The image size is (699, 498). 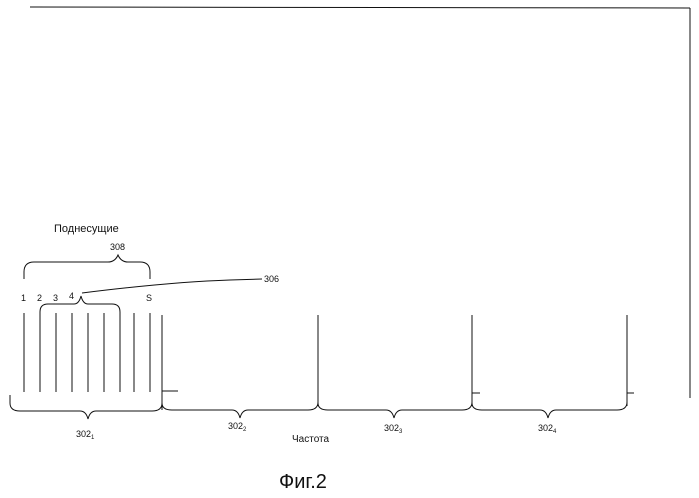 I want to click on figure-caption: Фиг.2, so click(x=303, y=482).